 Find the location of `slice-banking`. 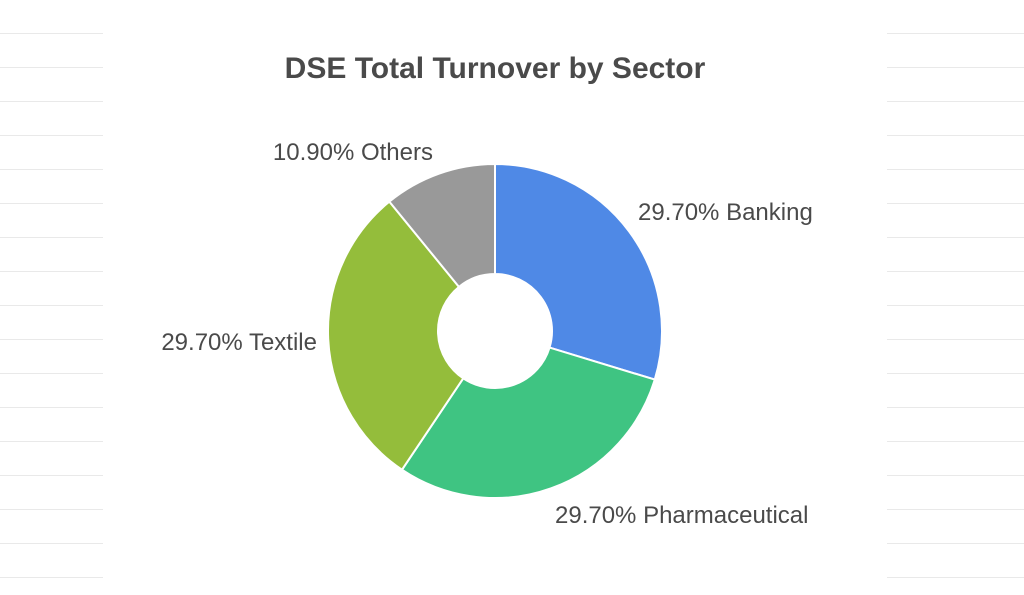

slice-banking is located at coordinates (578, 271).